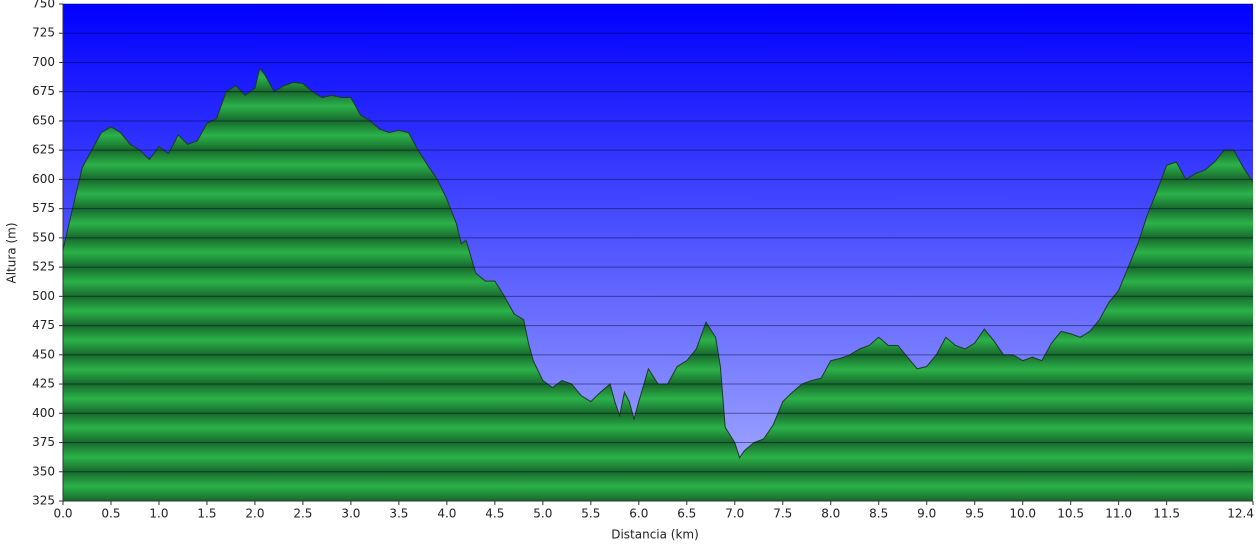  Describe the element at coordinates (638, 514) in the screenshot. I see `x-tick-label: 6.0` at that location.